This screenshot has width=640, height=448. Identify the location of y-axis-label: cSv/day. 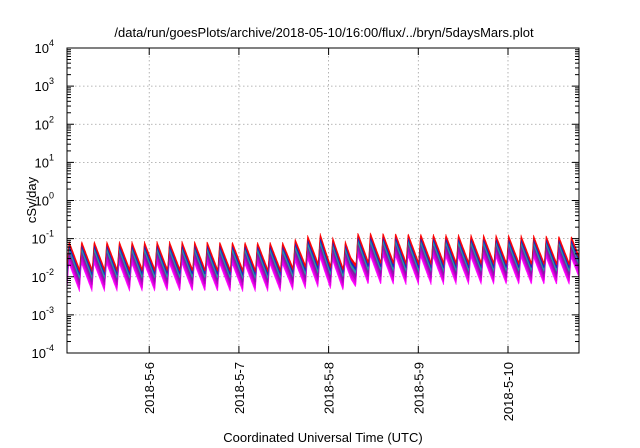
(31, 199).